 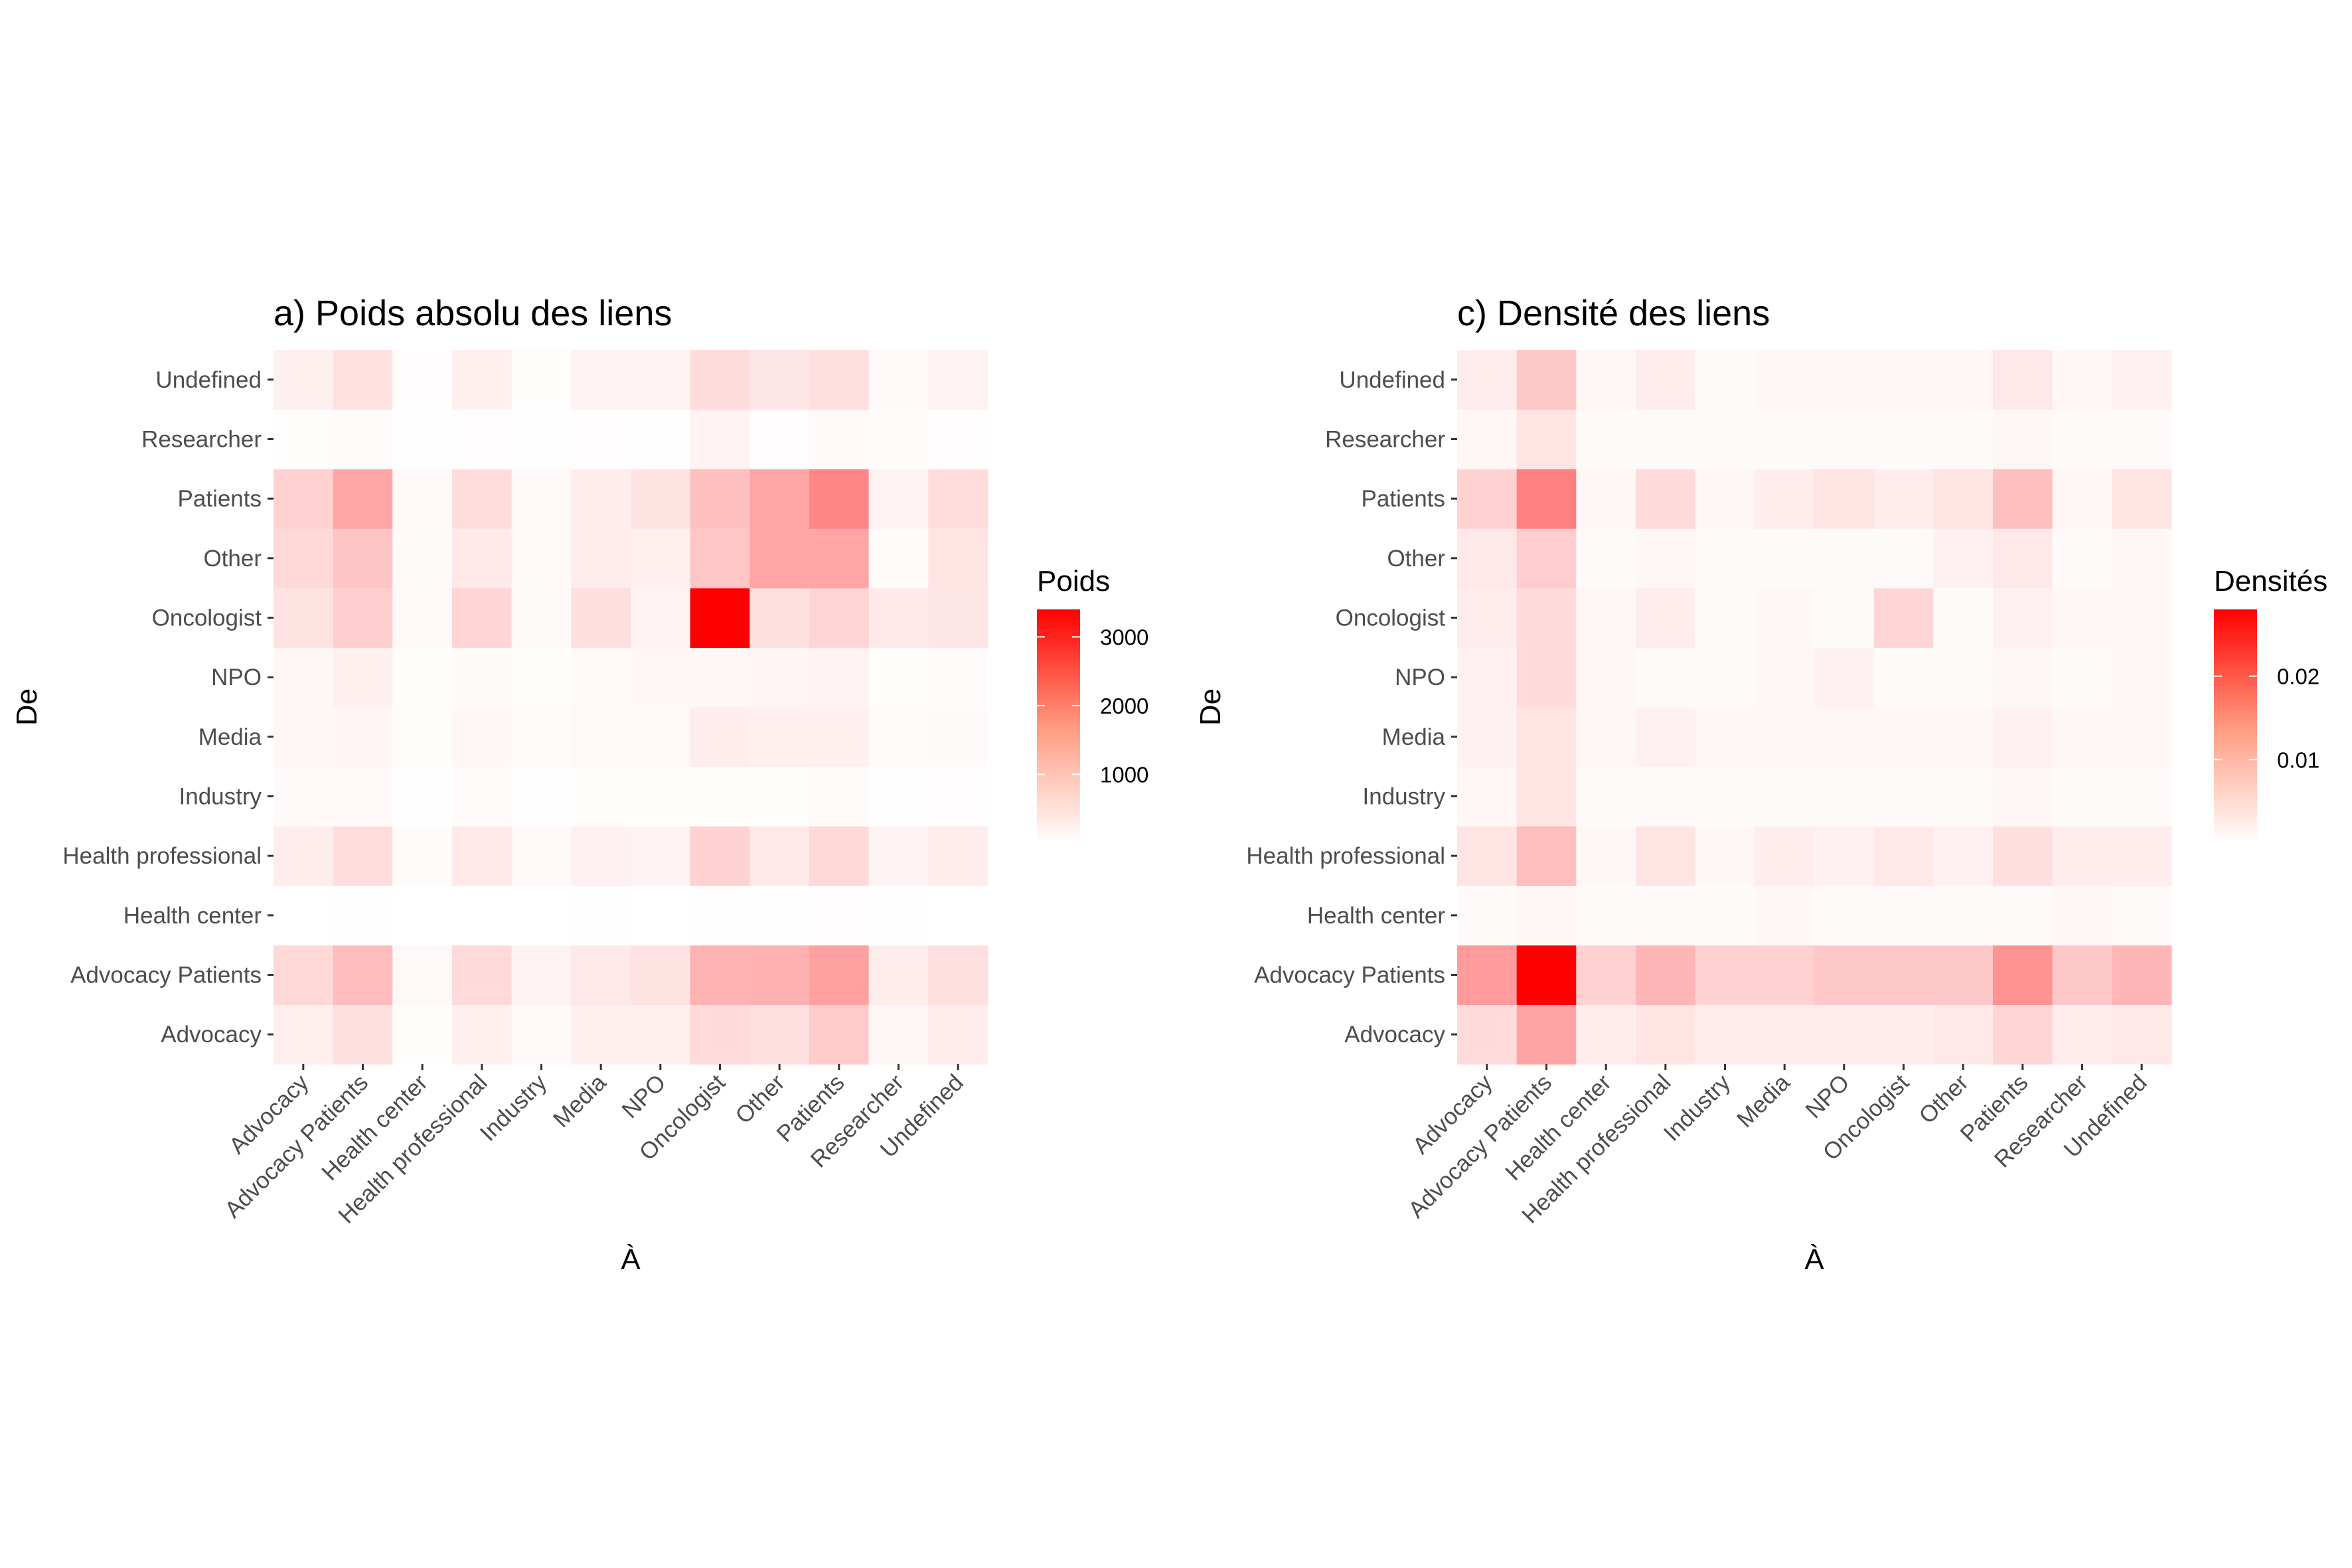 What do you see at coordinates (958, 975) in the screenshot?
I see `heatmap-cell-advocacy-patients-to-undefined` at bounding box center [958, 975].